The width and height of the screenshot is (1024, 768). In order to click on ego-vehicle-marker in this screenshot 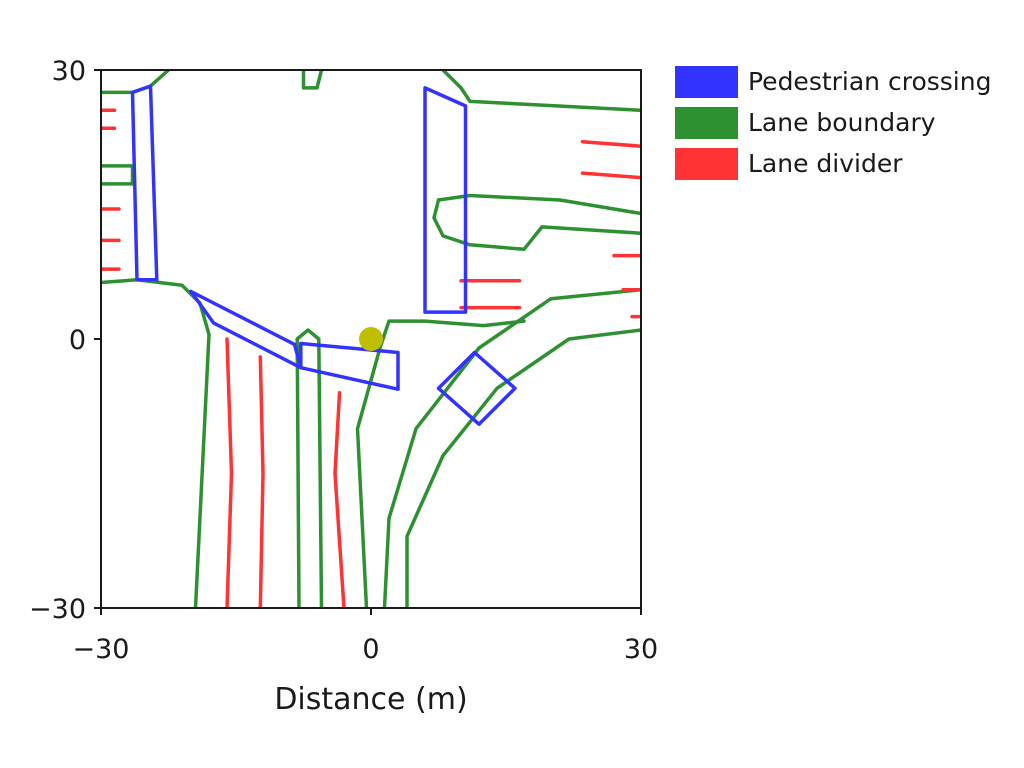, I will do `click(371, 339)`.